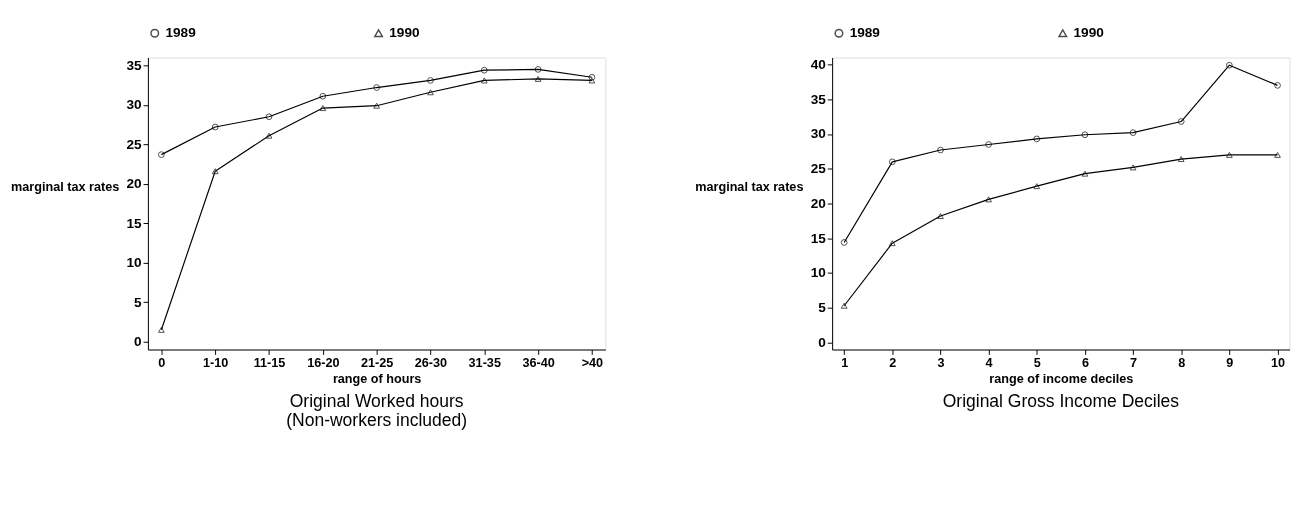  What do you see at coordinates (989, 362) in the screenshot?
I see `x-tick-label: 4` at bounding box center [989, 362].